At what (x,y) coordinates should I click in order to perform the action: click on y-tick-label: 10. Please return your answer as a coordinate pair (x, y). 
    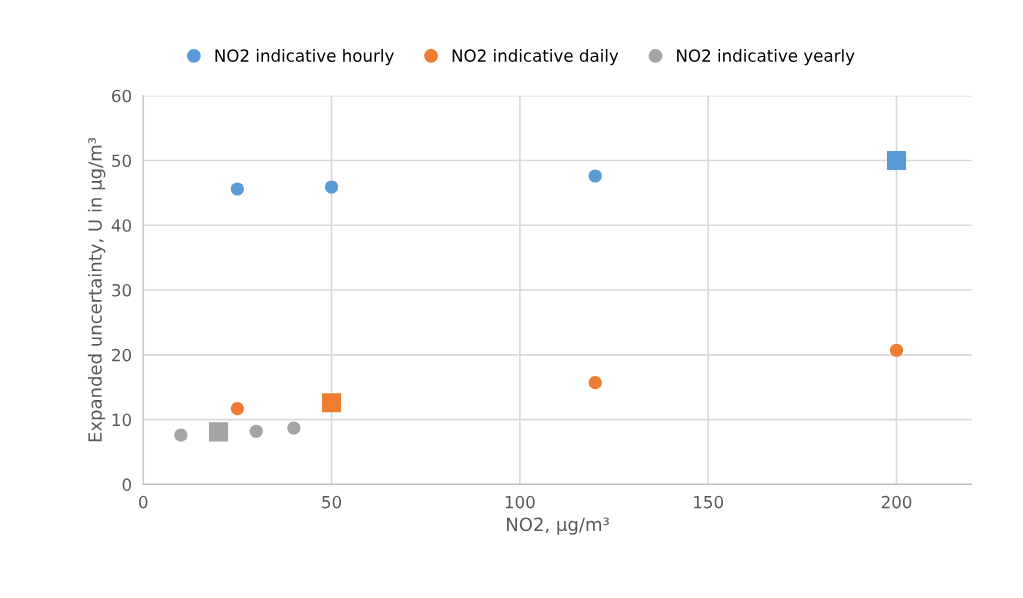
    Looking at the image, I should click on (121, 420).